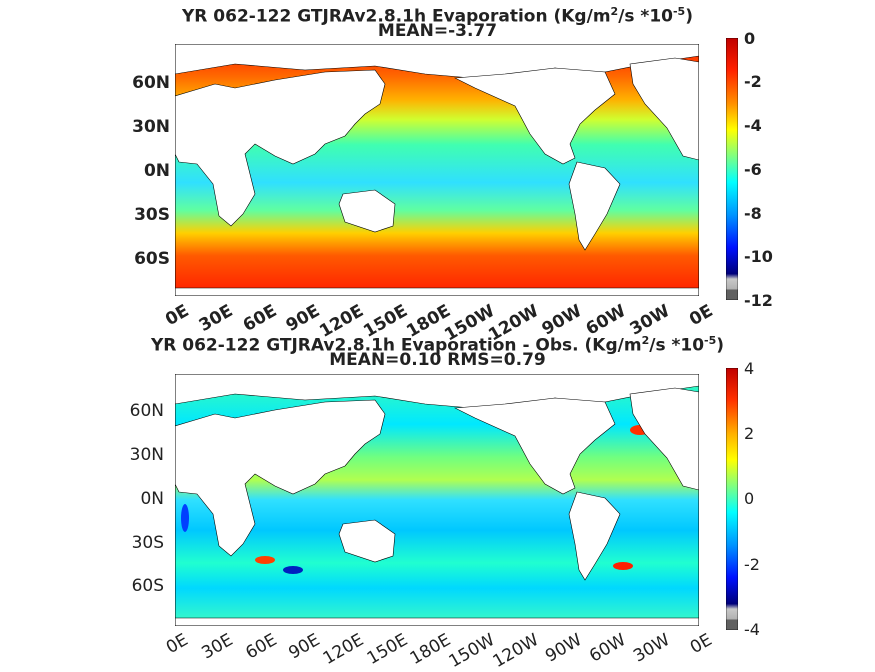 This screenshot has height=672, width=875. I want to click on lon-label: 120E, so click(343, 649).